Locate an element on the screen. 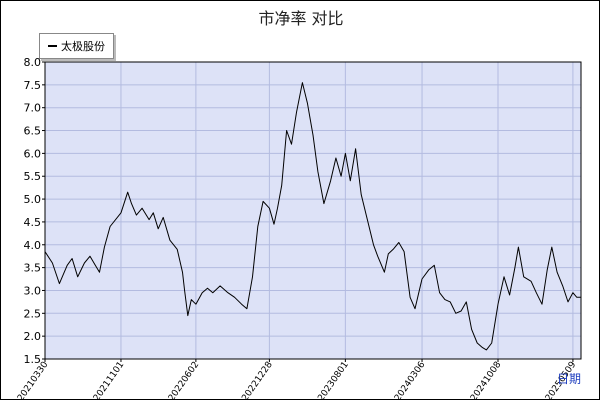  x-tick-label: 20211101 is located at coordinates (109, 379).